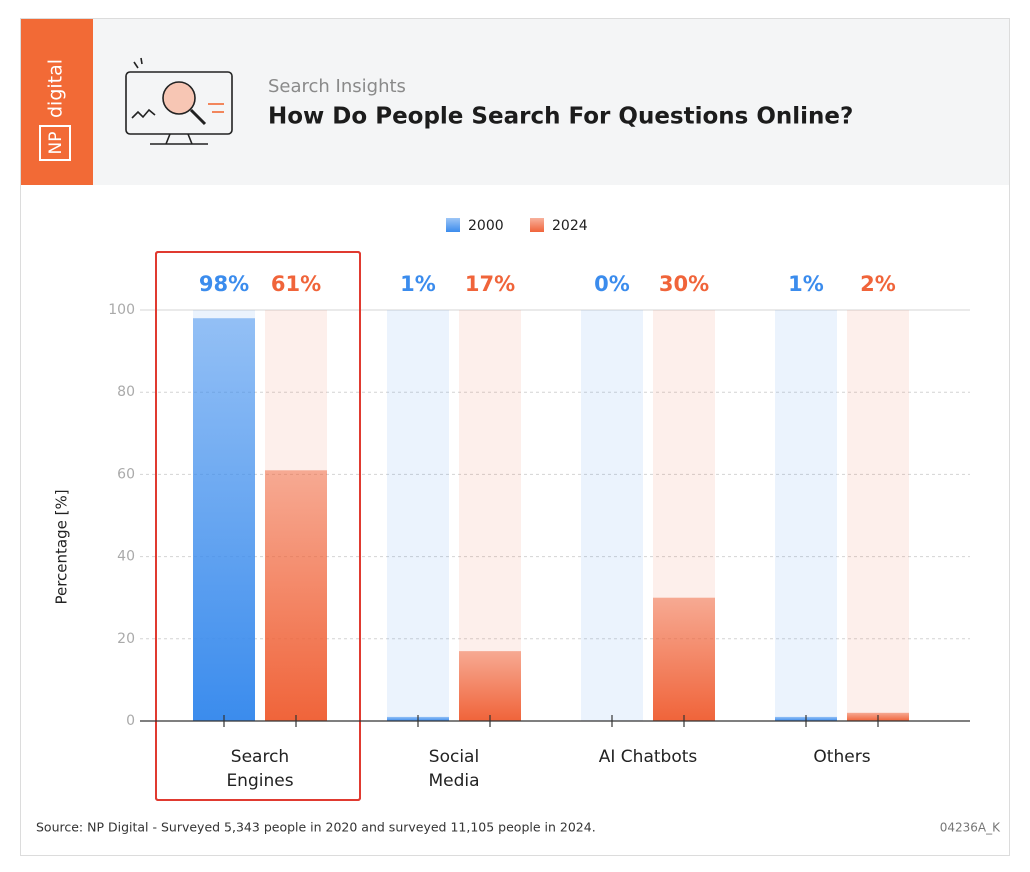  Describe the element at coordinates (143, 113) in the screenshot. I see `zigzag` at that location.